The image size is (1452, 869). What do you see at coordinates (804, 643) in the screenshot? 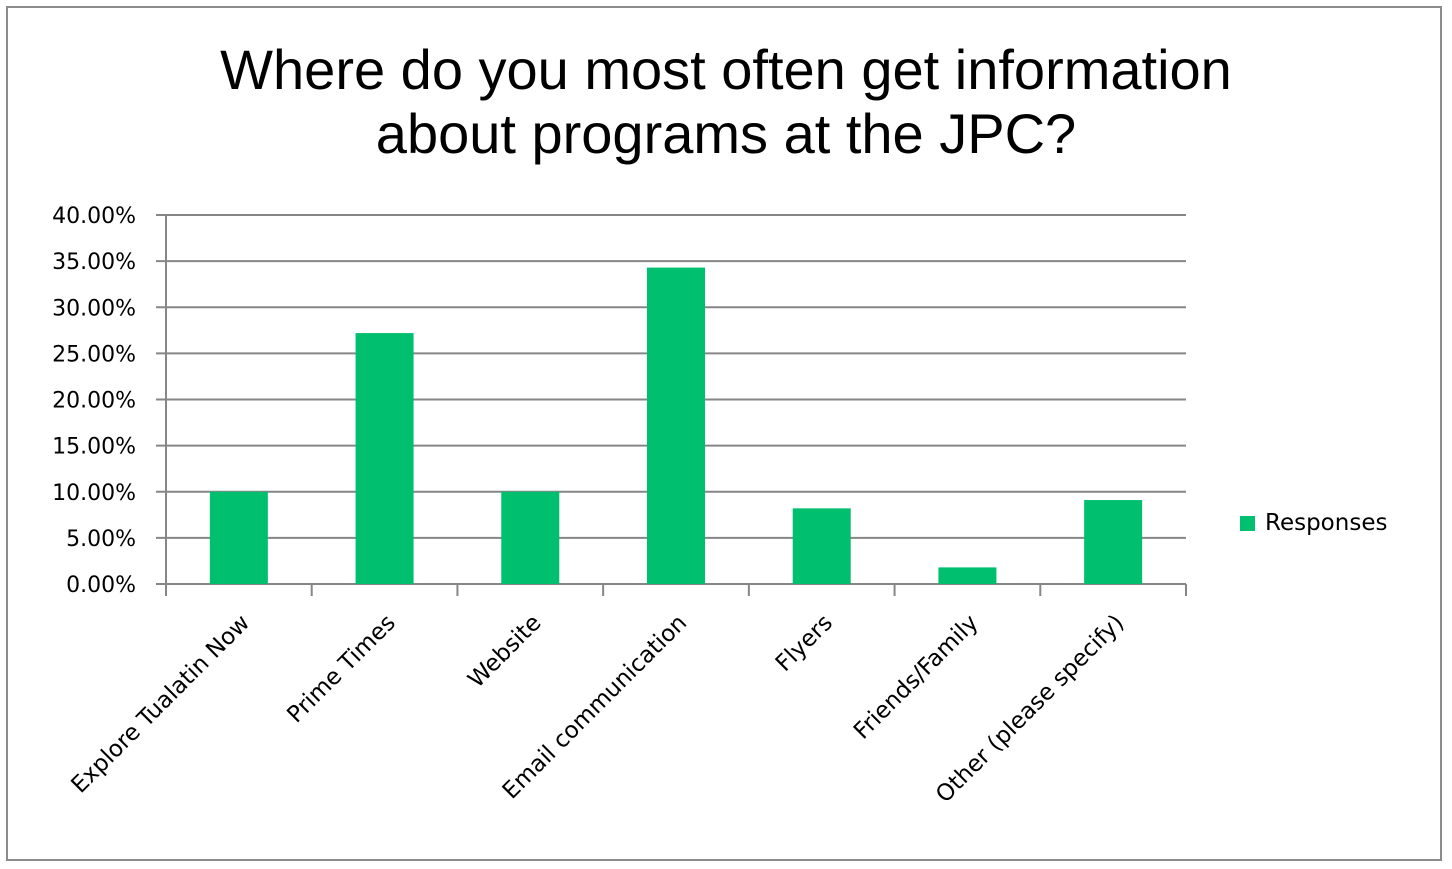
I see `x-tick-label: Flyers` at bounding box center [804, 643].